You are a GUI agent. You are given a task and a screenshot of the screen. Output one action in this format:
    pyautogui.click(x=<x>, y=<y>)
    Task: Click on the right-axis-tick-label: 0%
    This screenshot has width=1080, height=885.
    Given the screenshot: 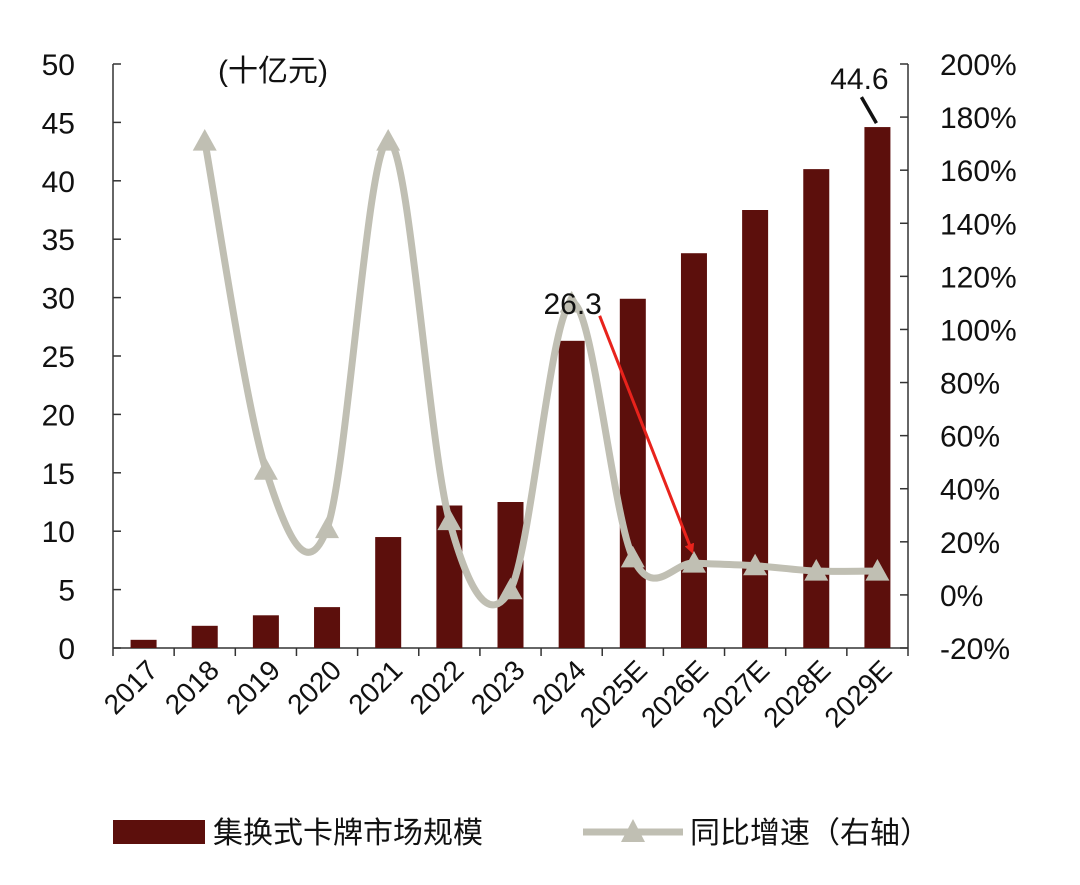 What is the action you would take?
    pyautogui.click(x=961, y=596)
    